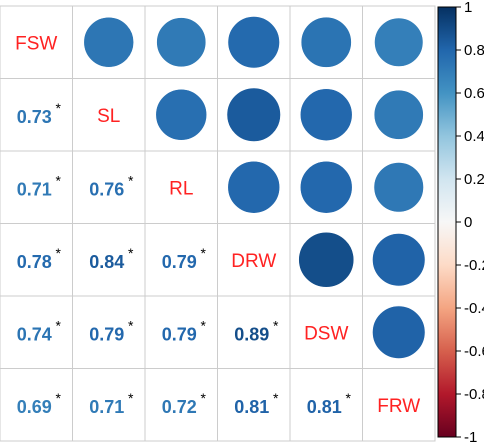  I want to click on colorbar-tick-label: -0.8, so click(474, 394).